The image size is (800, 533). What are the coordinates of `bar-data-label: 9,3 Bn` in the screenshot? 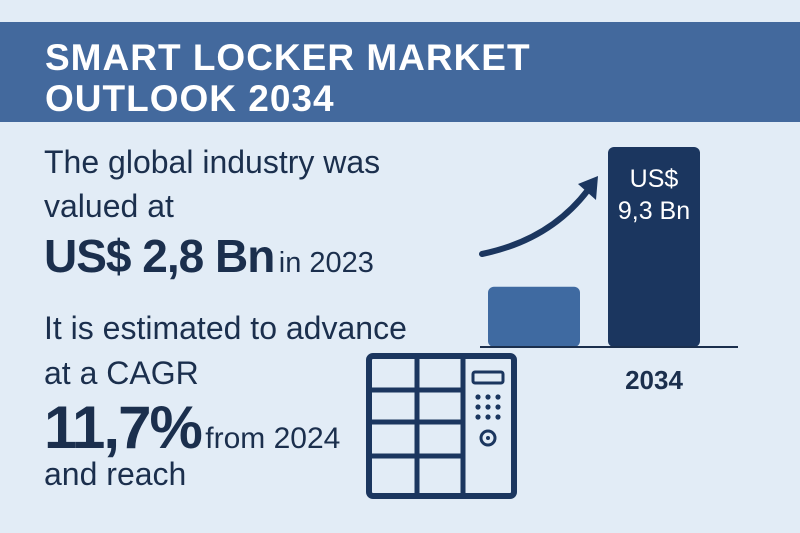 It's located at (654, 211).